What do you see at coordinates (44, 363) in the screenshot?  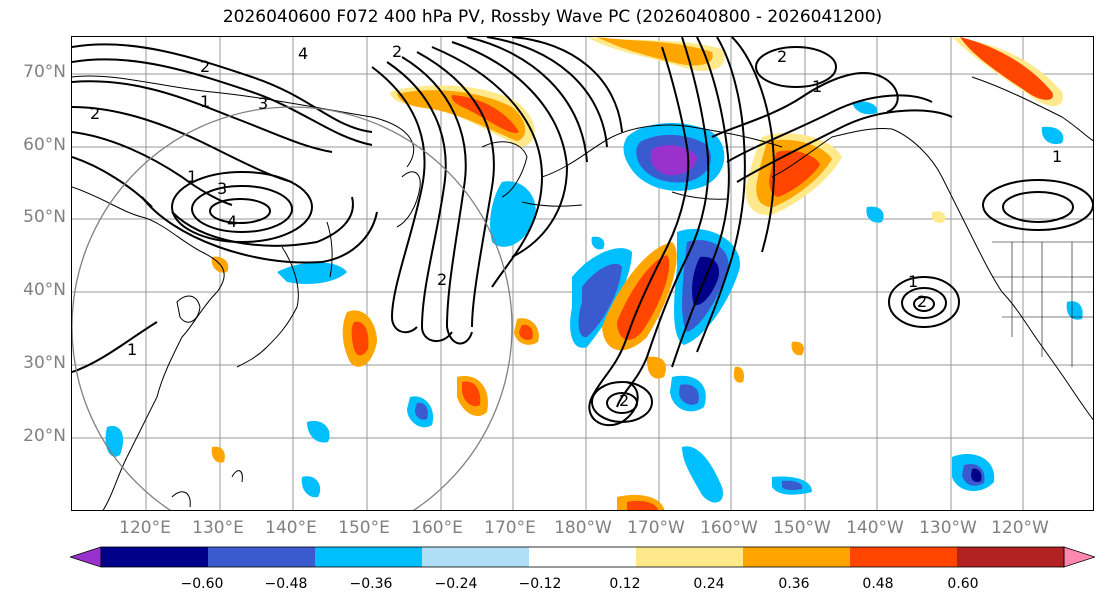 I see `lat-label: 30°N` at bounding box center [44, 363].